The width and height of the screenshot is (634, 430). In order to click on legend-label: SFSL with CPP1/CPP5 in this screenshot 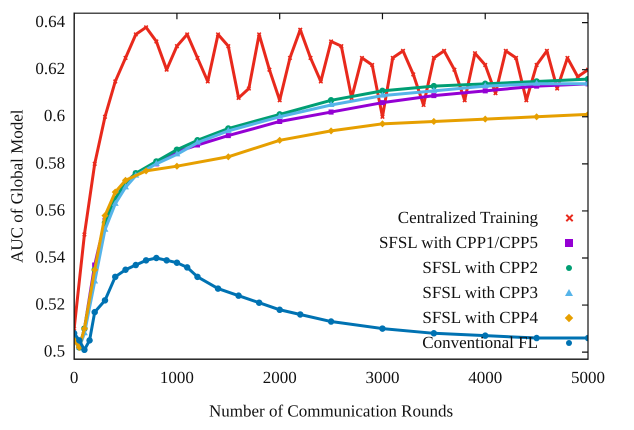, I will do `click(458, 242)`.